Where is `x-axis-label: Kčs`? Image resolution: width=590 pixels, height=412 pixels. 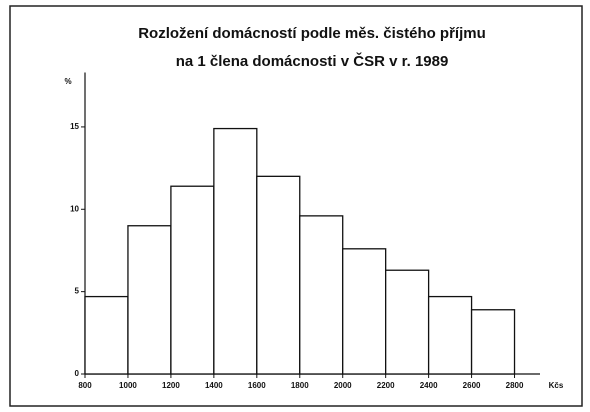 x-axis-label: Kčs is located at coordinates (556, 385).